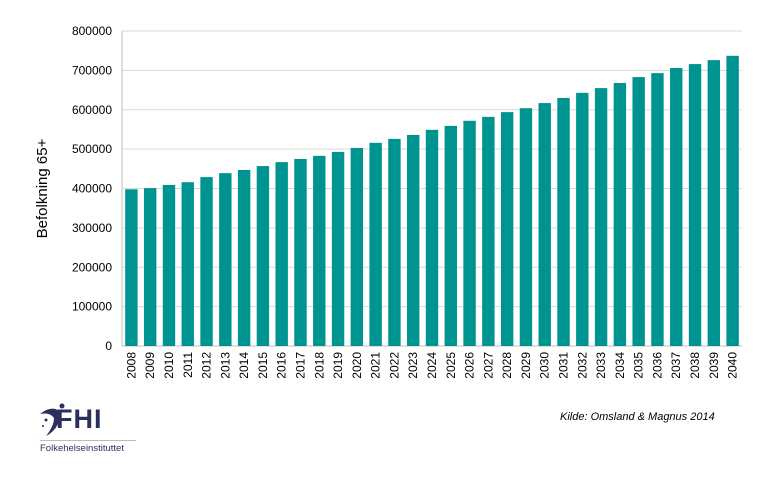 The width and height of the screenshot is (771, 488). I want to click on bar-2023, so click(413, 240).